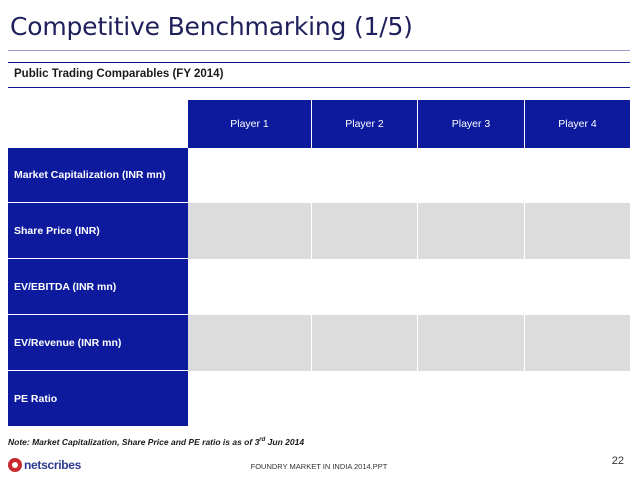 This screenshot has width=638, height=479. Describe the element at coordinates (98, 398) in the screenshot. I see `row-label-pe-ratio: PE Ratio` at that location.